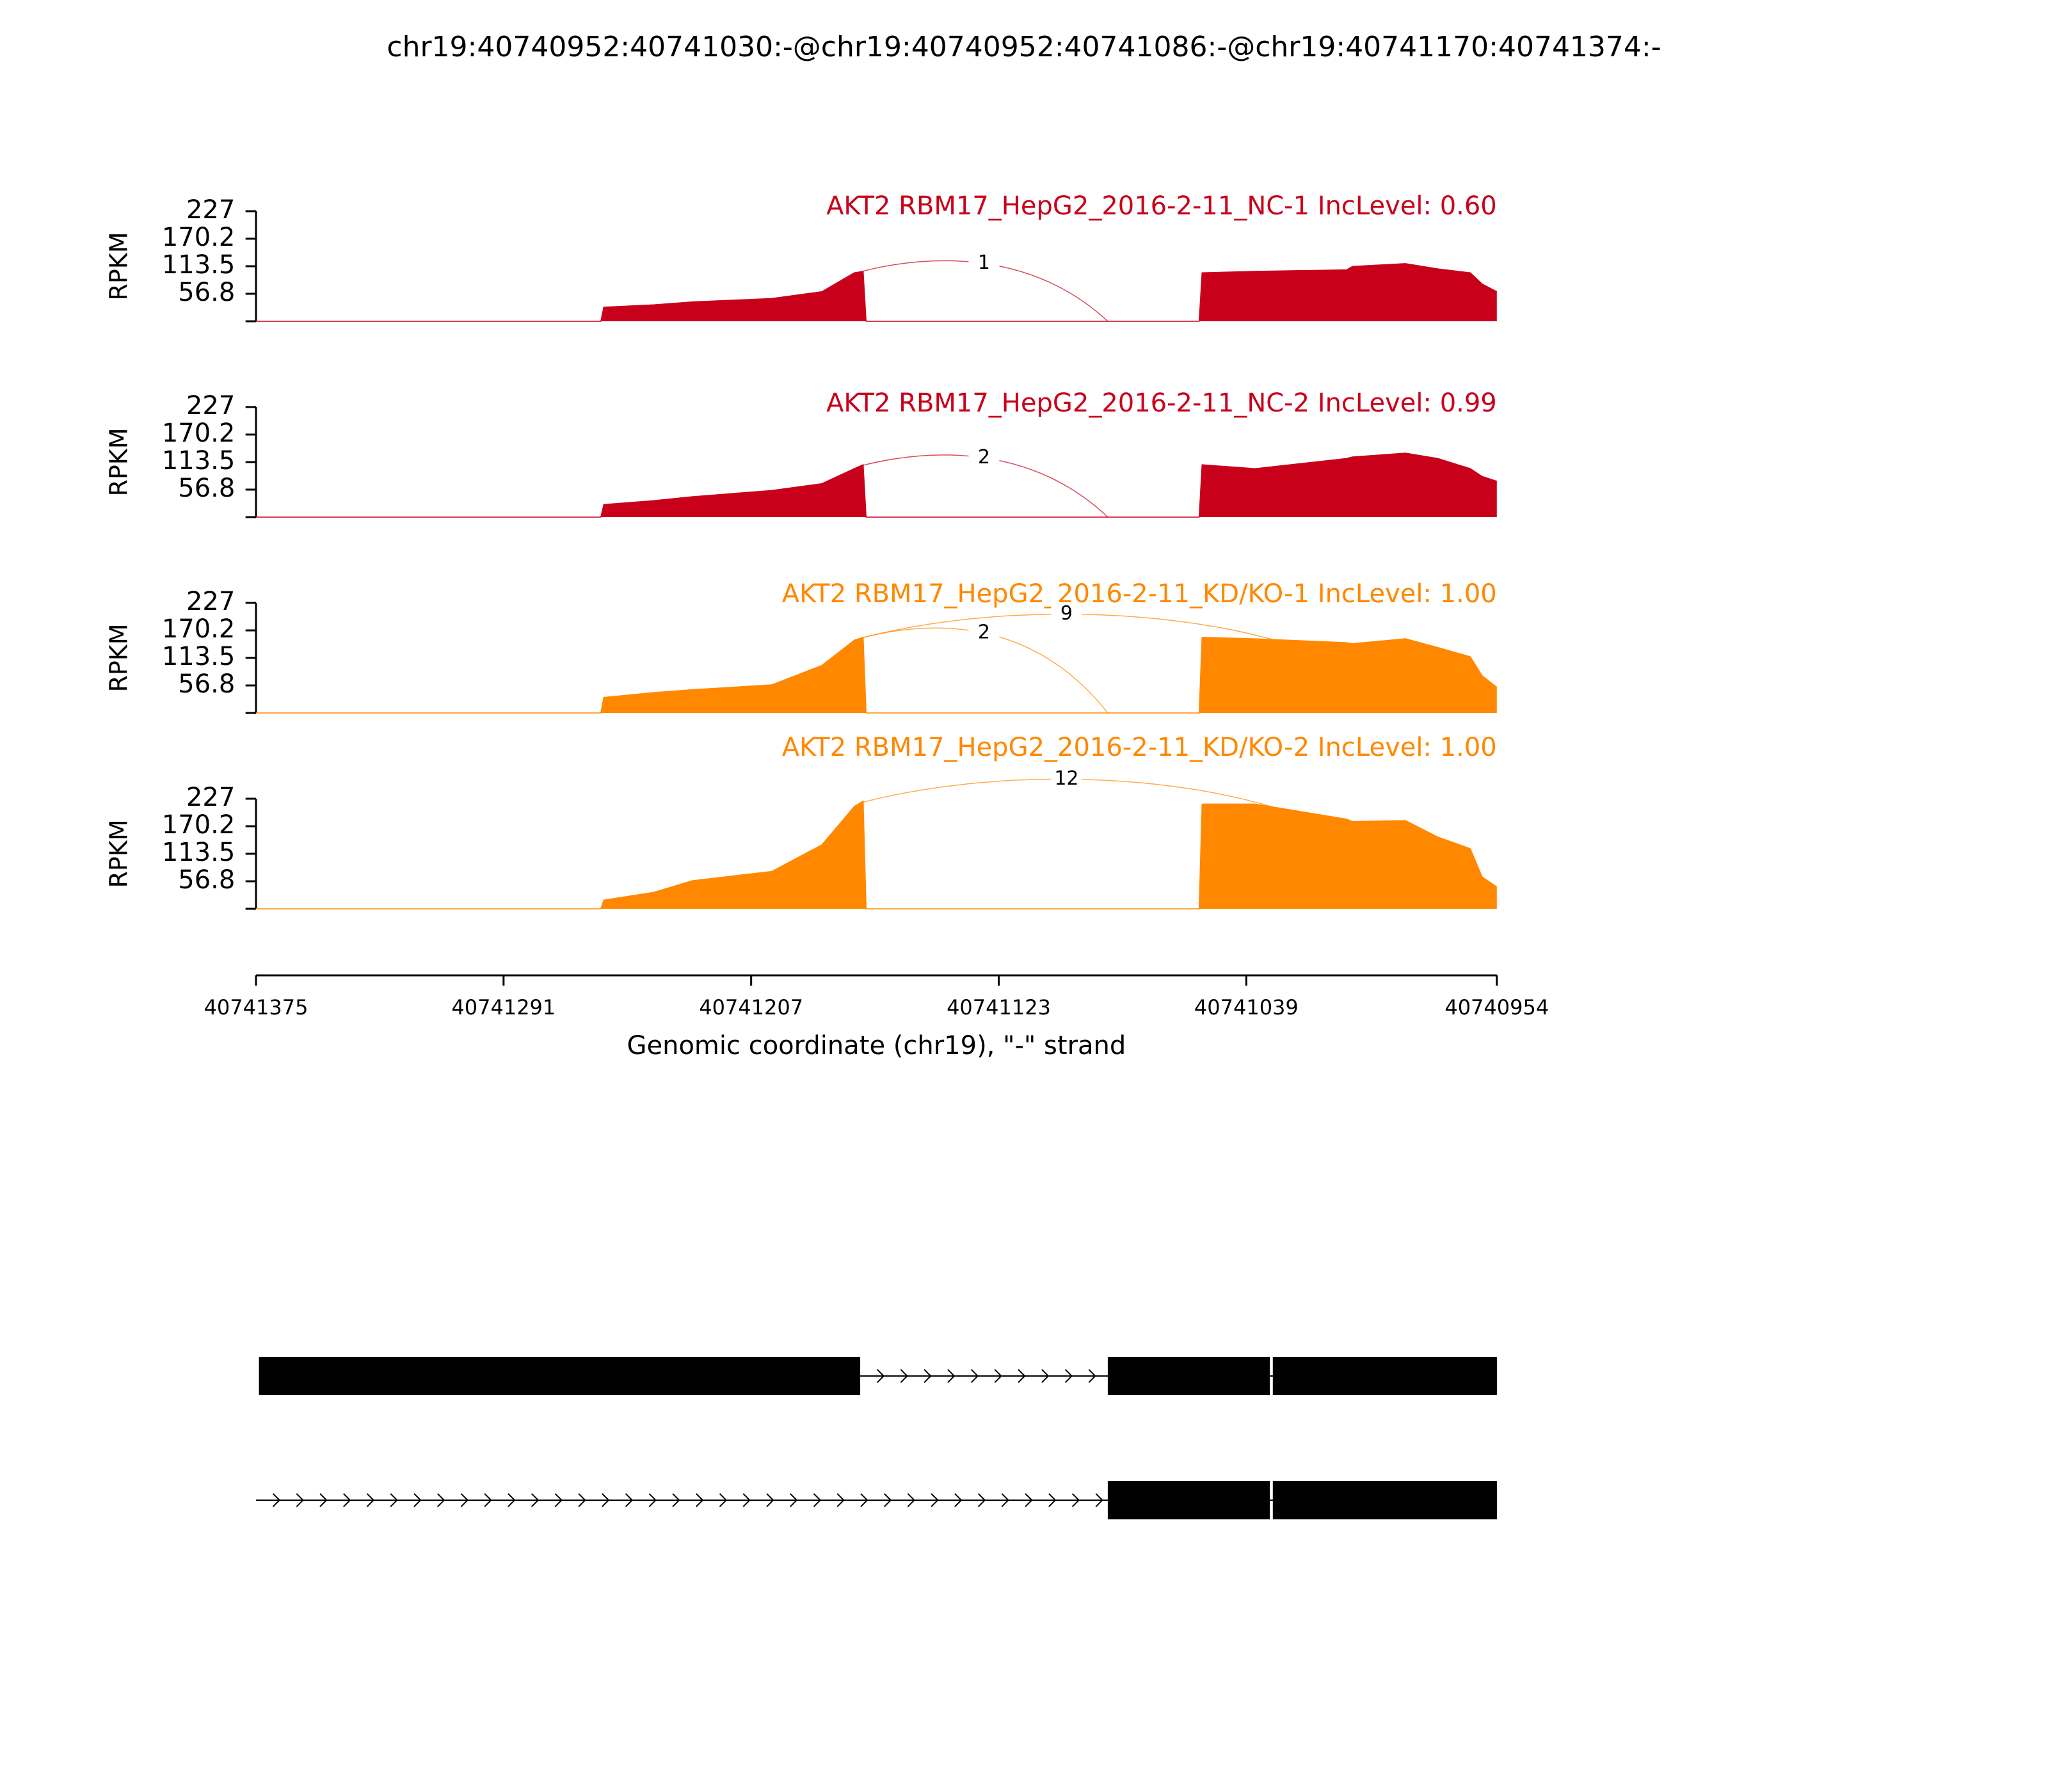 The height and width of the screenshot is (1792, 2048). I want to click on junction-count: 2, so click(984, 457).